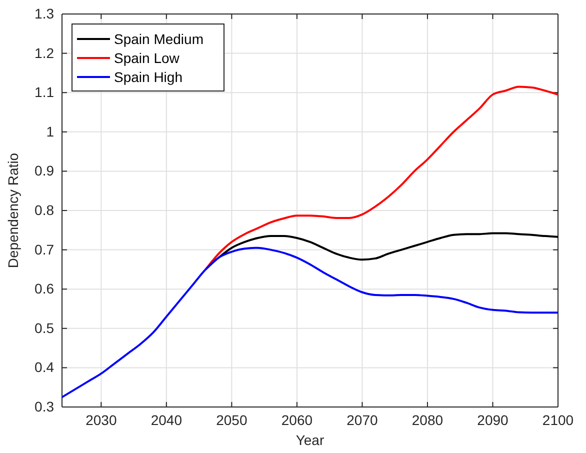 This screenshot has width=586, height=453. What do you see at coordinates (44, 210) in the screenshot?
I see `y-tick-label: 0.8` at bounding box center [44, 210].